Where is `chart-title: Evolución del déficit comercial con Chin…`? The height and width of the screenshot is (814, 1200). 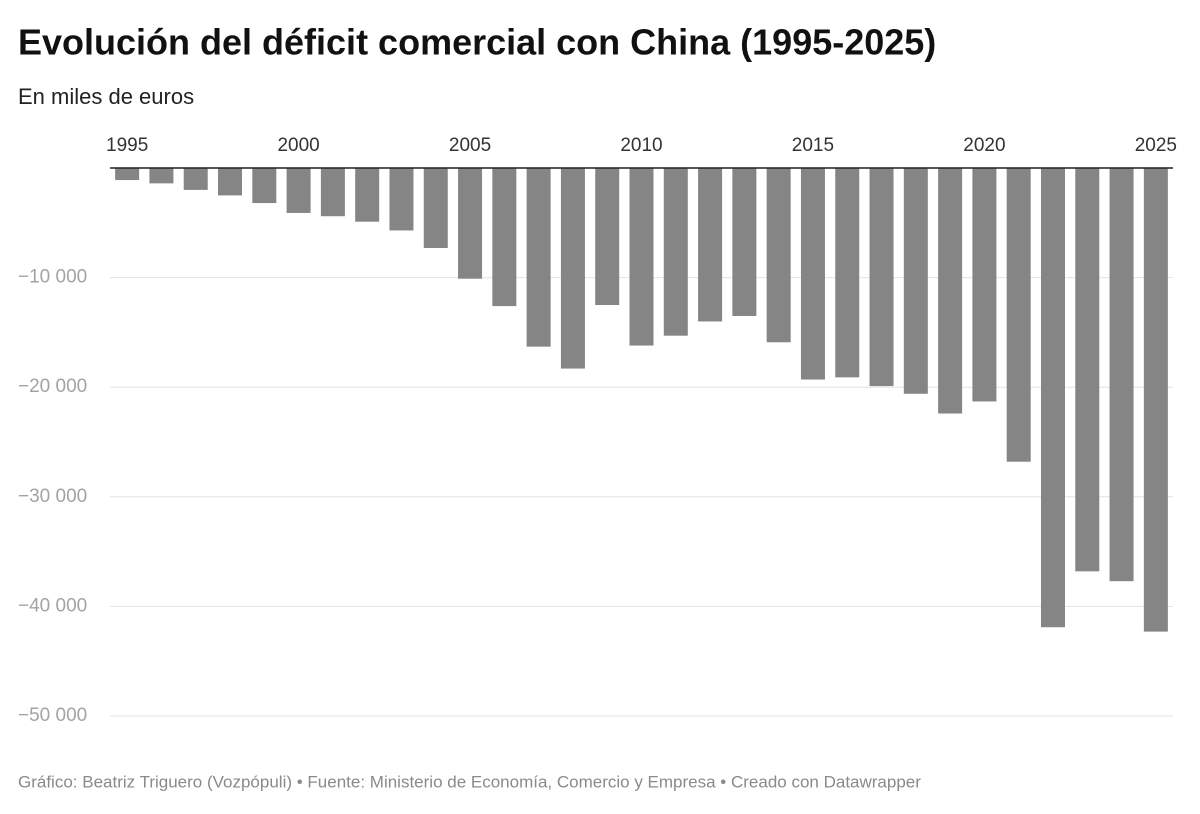 chart-title: Evolución del déficit comercial con Chin… is located at coordinates (477, 42).